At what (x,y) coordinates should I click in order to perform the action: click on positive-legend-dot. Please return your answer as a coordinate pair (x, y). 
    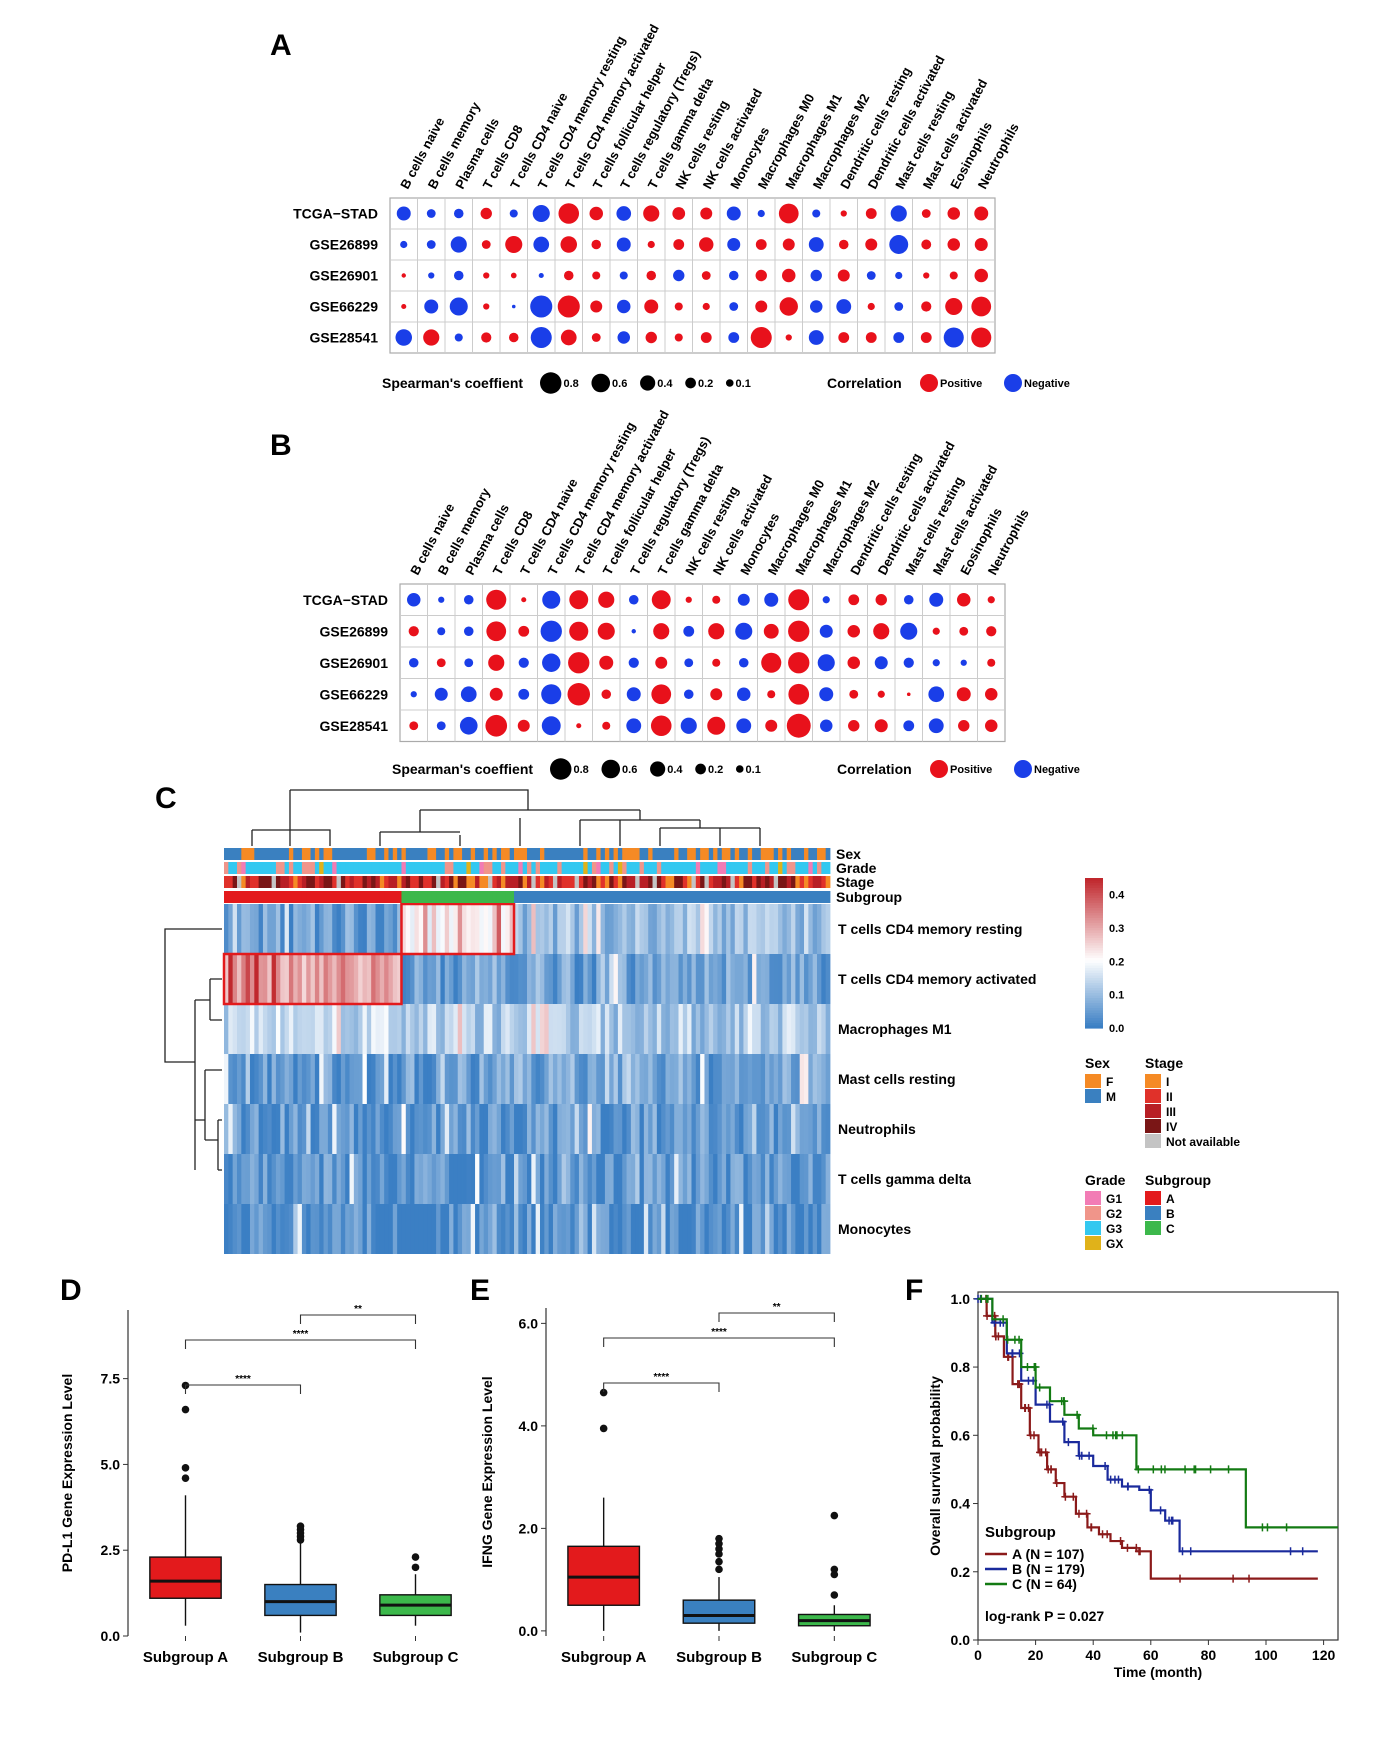
    Looking at the image, I should click on (939, 769).